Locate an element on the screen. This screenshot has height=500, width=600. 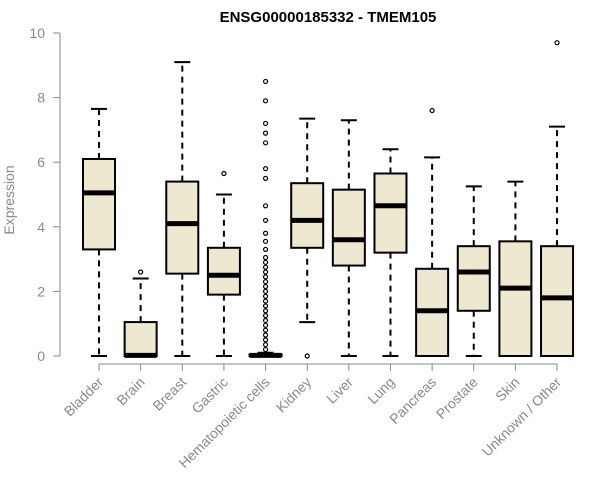
y-tick-label: 0 is located at coordinates (41, 356).